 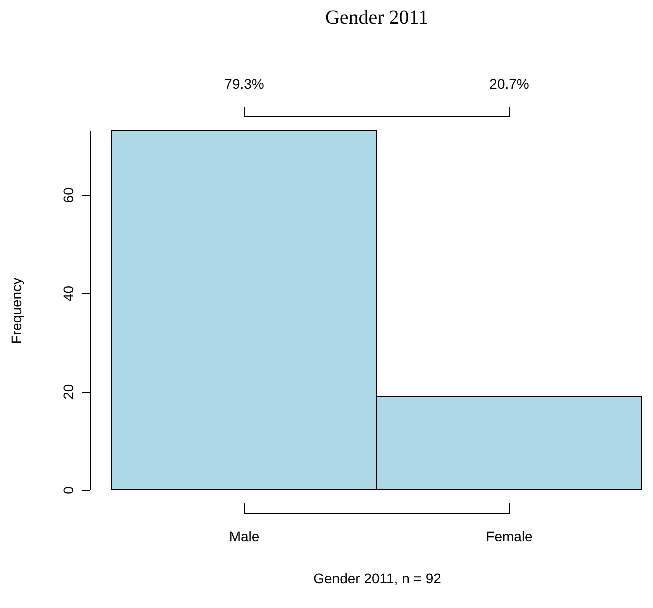 I want to click on y-tick-label: 20, so click(x=68, y=392).